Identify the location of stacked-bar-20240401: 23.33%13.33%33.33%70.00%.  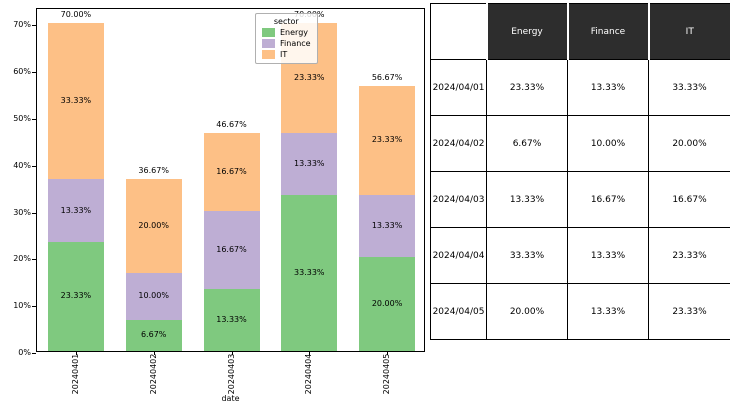
(76, 187).